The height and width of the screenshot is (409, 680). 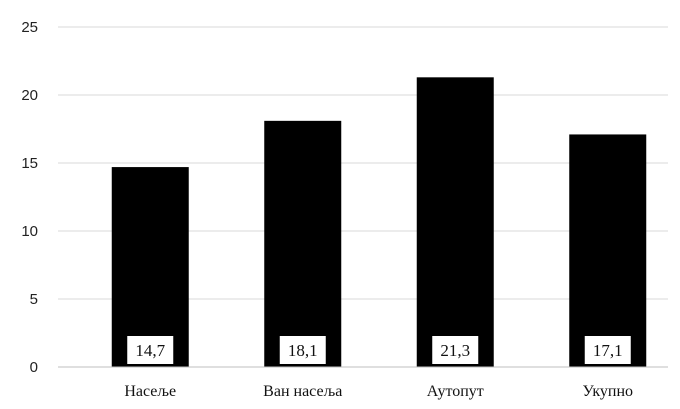 What do you see at coordinates (607, 391) in the screenshot?
I see `x-category-label: Укупно` at bounding box center [607, 391].